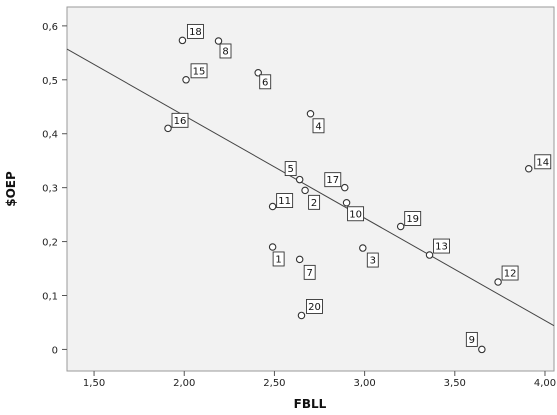  I want to click on y-tick-label: 0,6, so click(50, 27).